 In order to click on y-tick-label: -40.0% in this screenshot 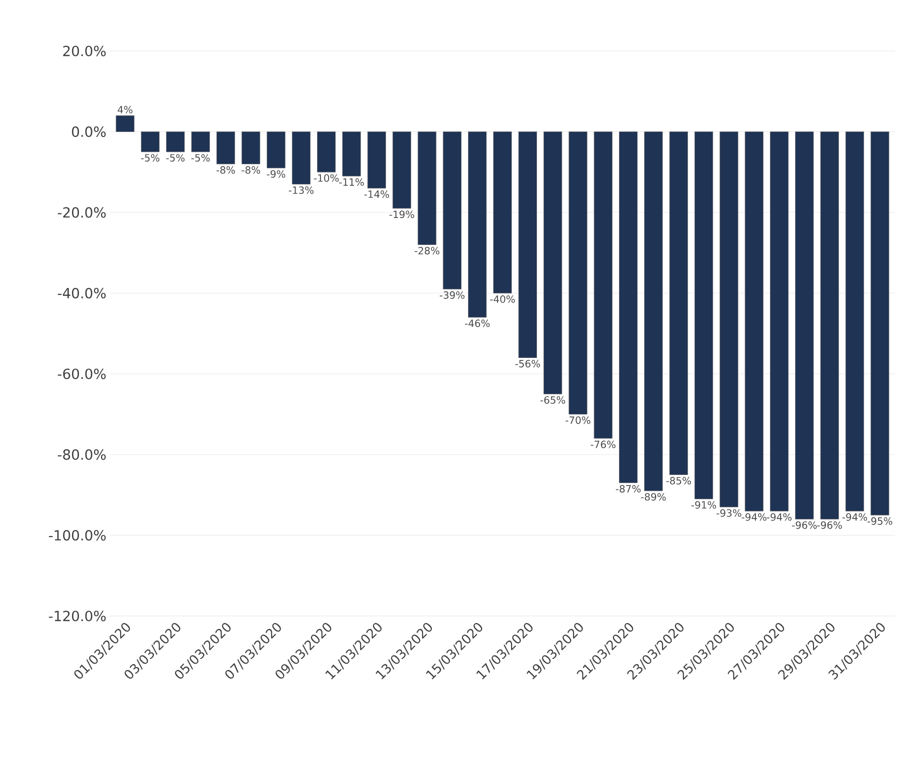, I will do `click(82, 293)`.